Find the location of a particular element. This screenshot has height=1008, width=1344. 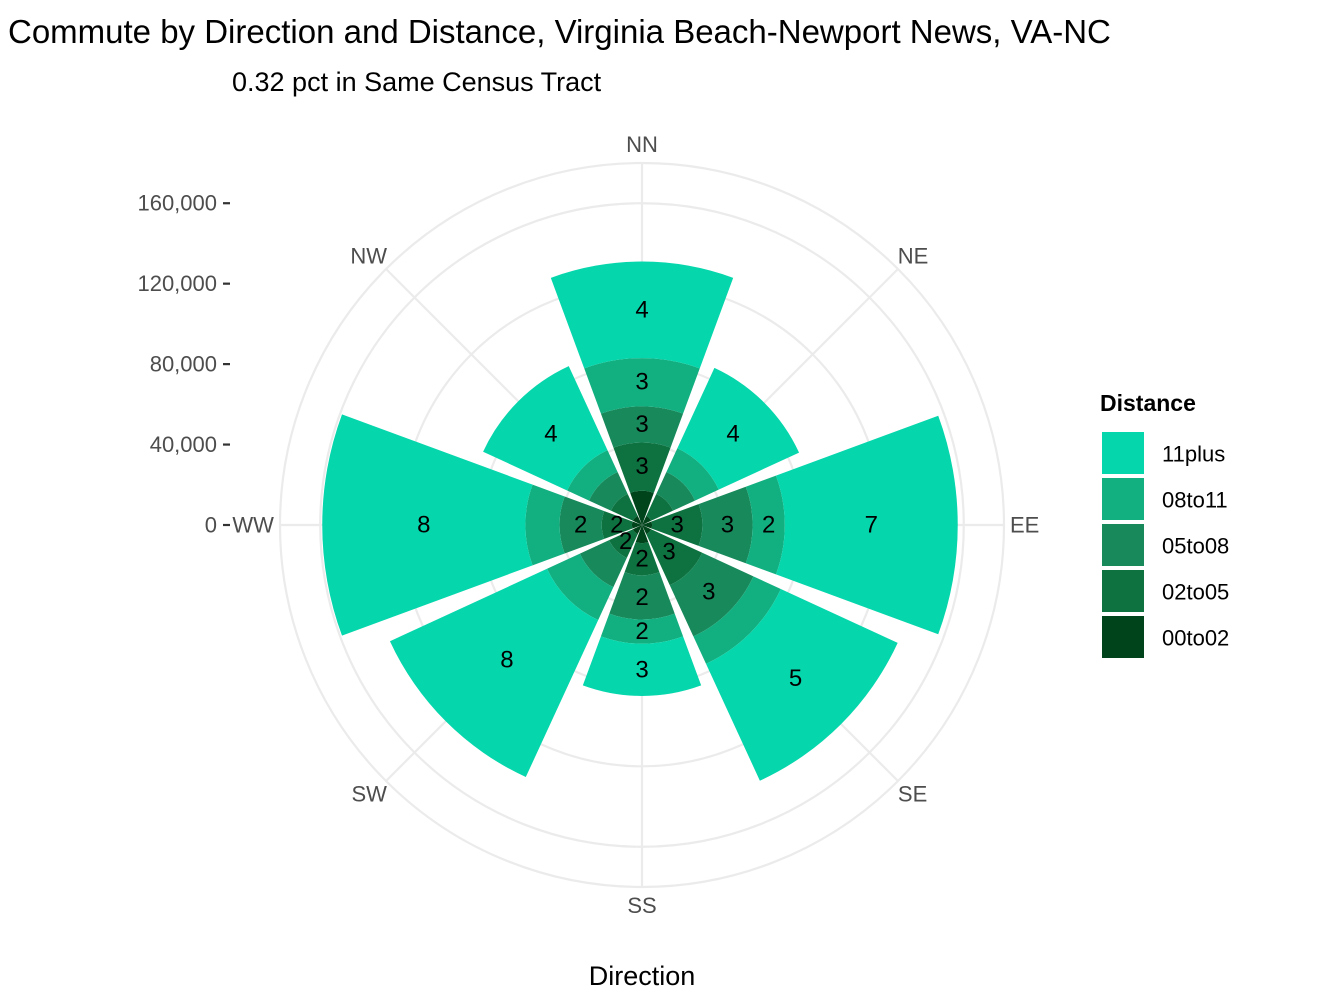

legend-title: Distance is located at coordinates (1148, 403).